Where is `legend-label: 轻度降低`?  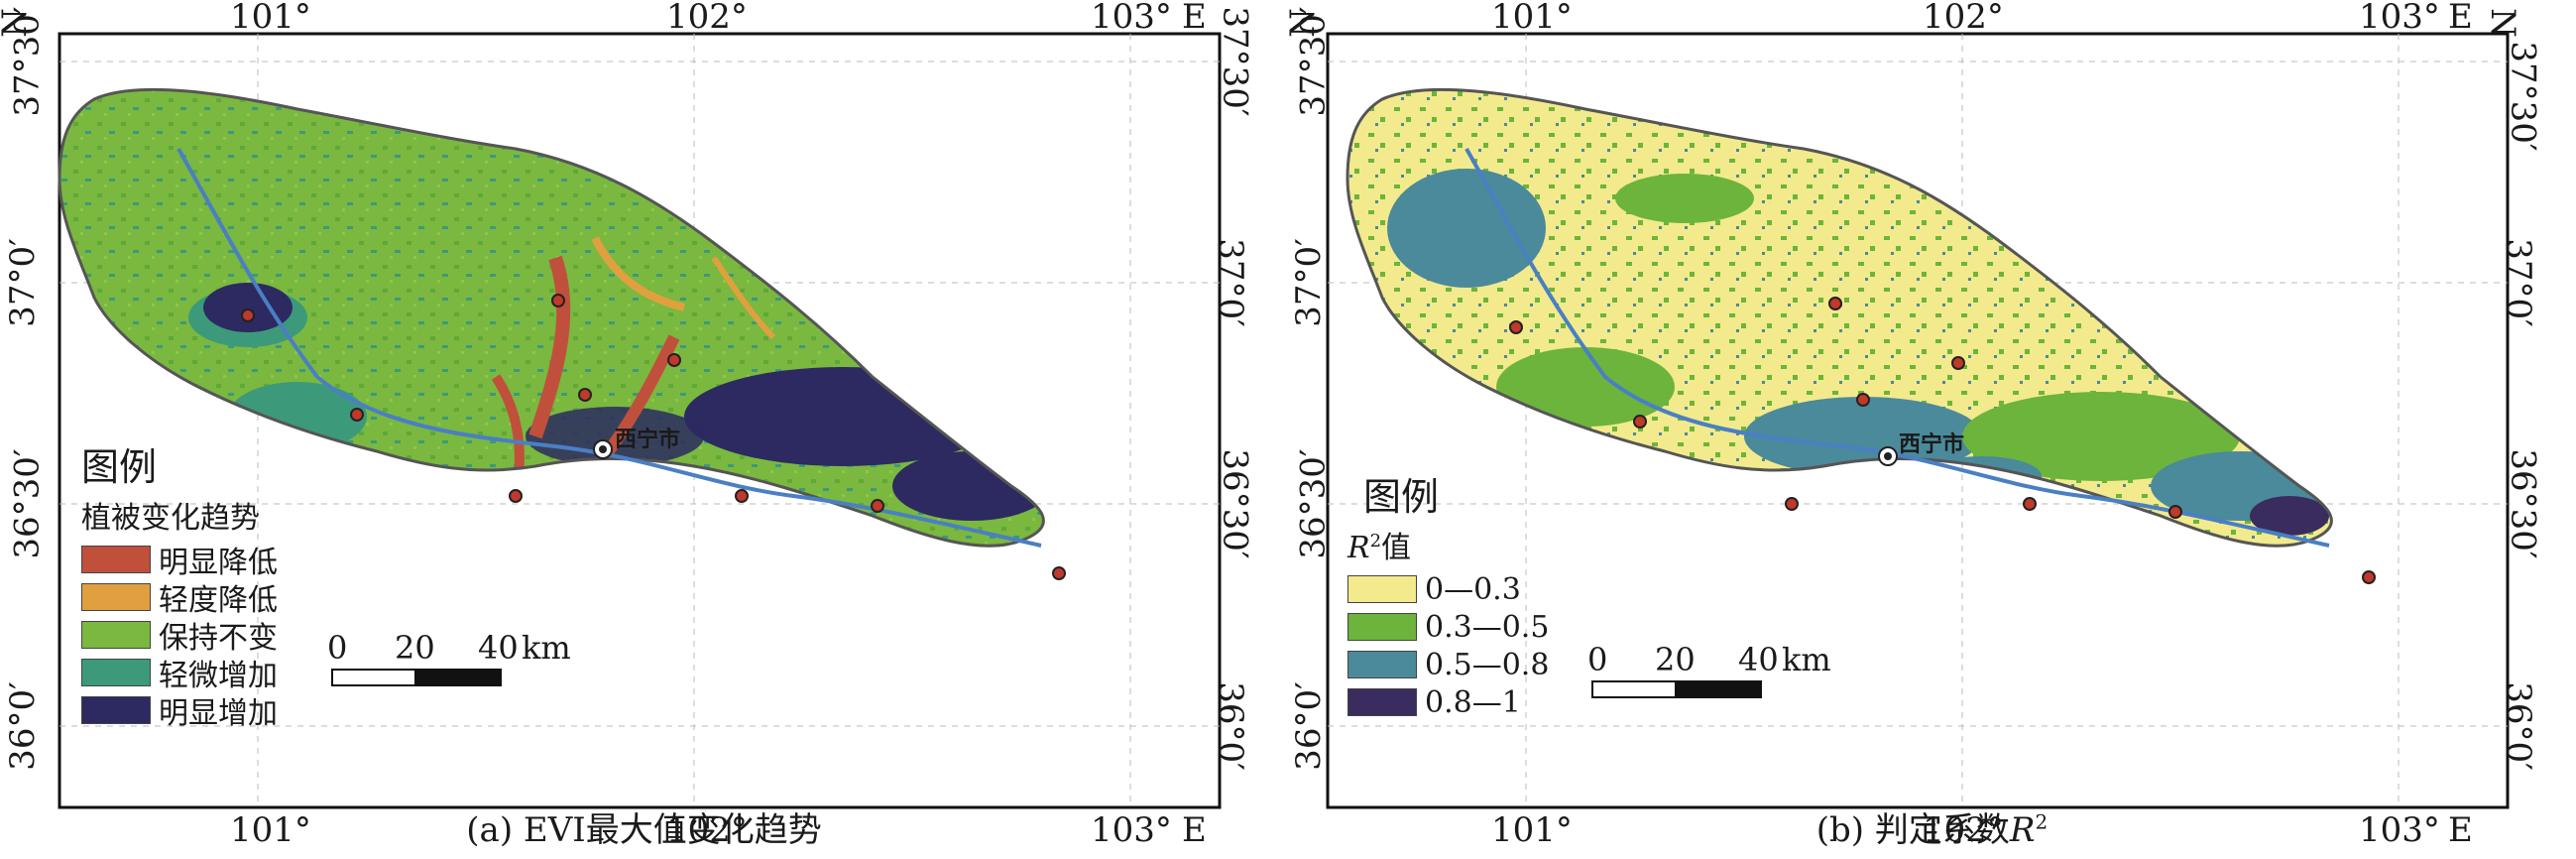 legend-label: 轻度降低 is located at coordinates (218, 600).